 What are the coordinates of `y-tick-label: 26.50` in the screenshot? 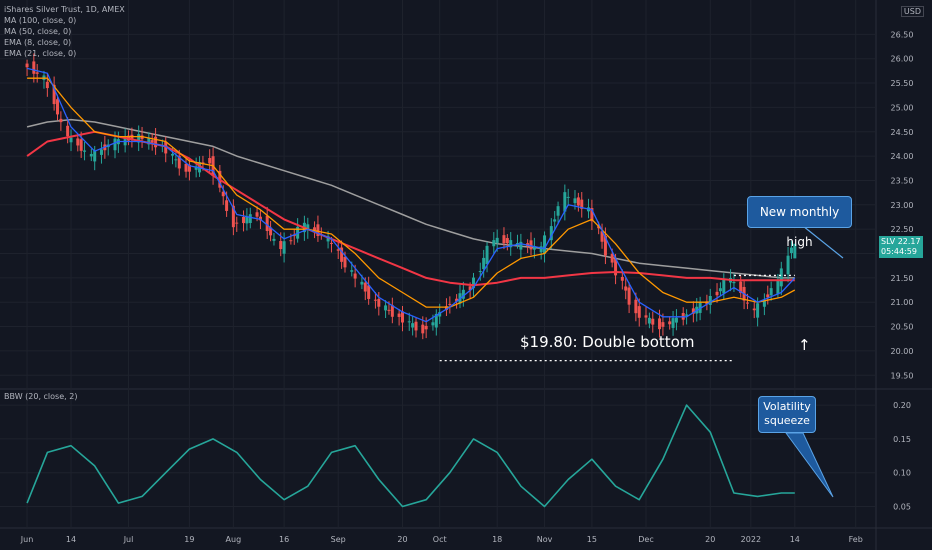 It's located at (902, 34).